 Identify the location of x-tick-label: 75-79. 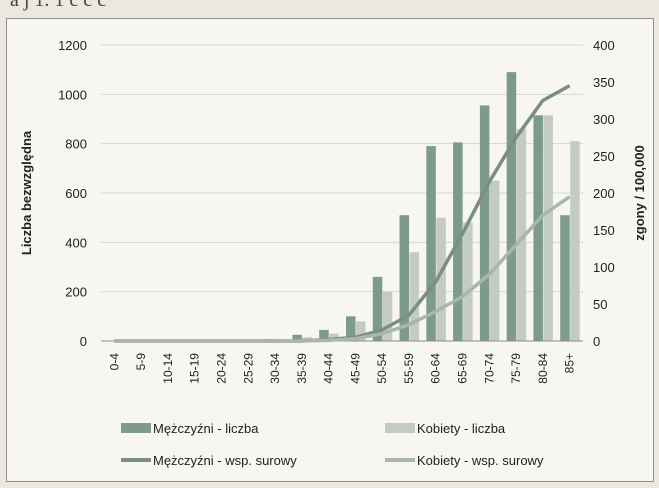
(516, 368).